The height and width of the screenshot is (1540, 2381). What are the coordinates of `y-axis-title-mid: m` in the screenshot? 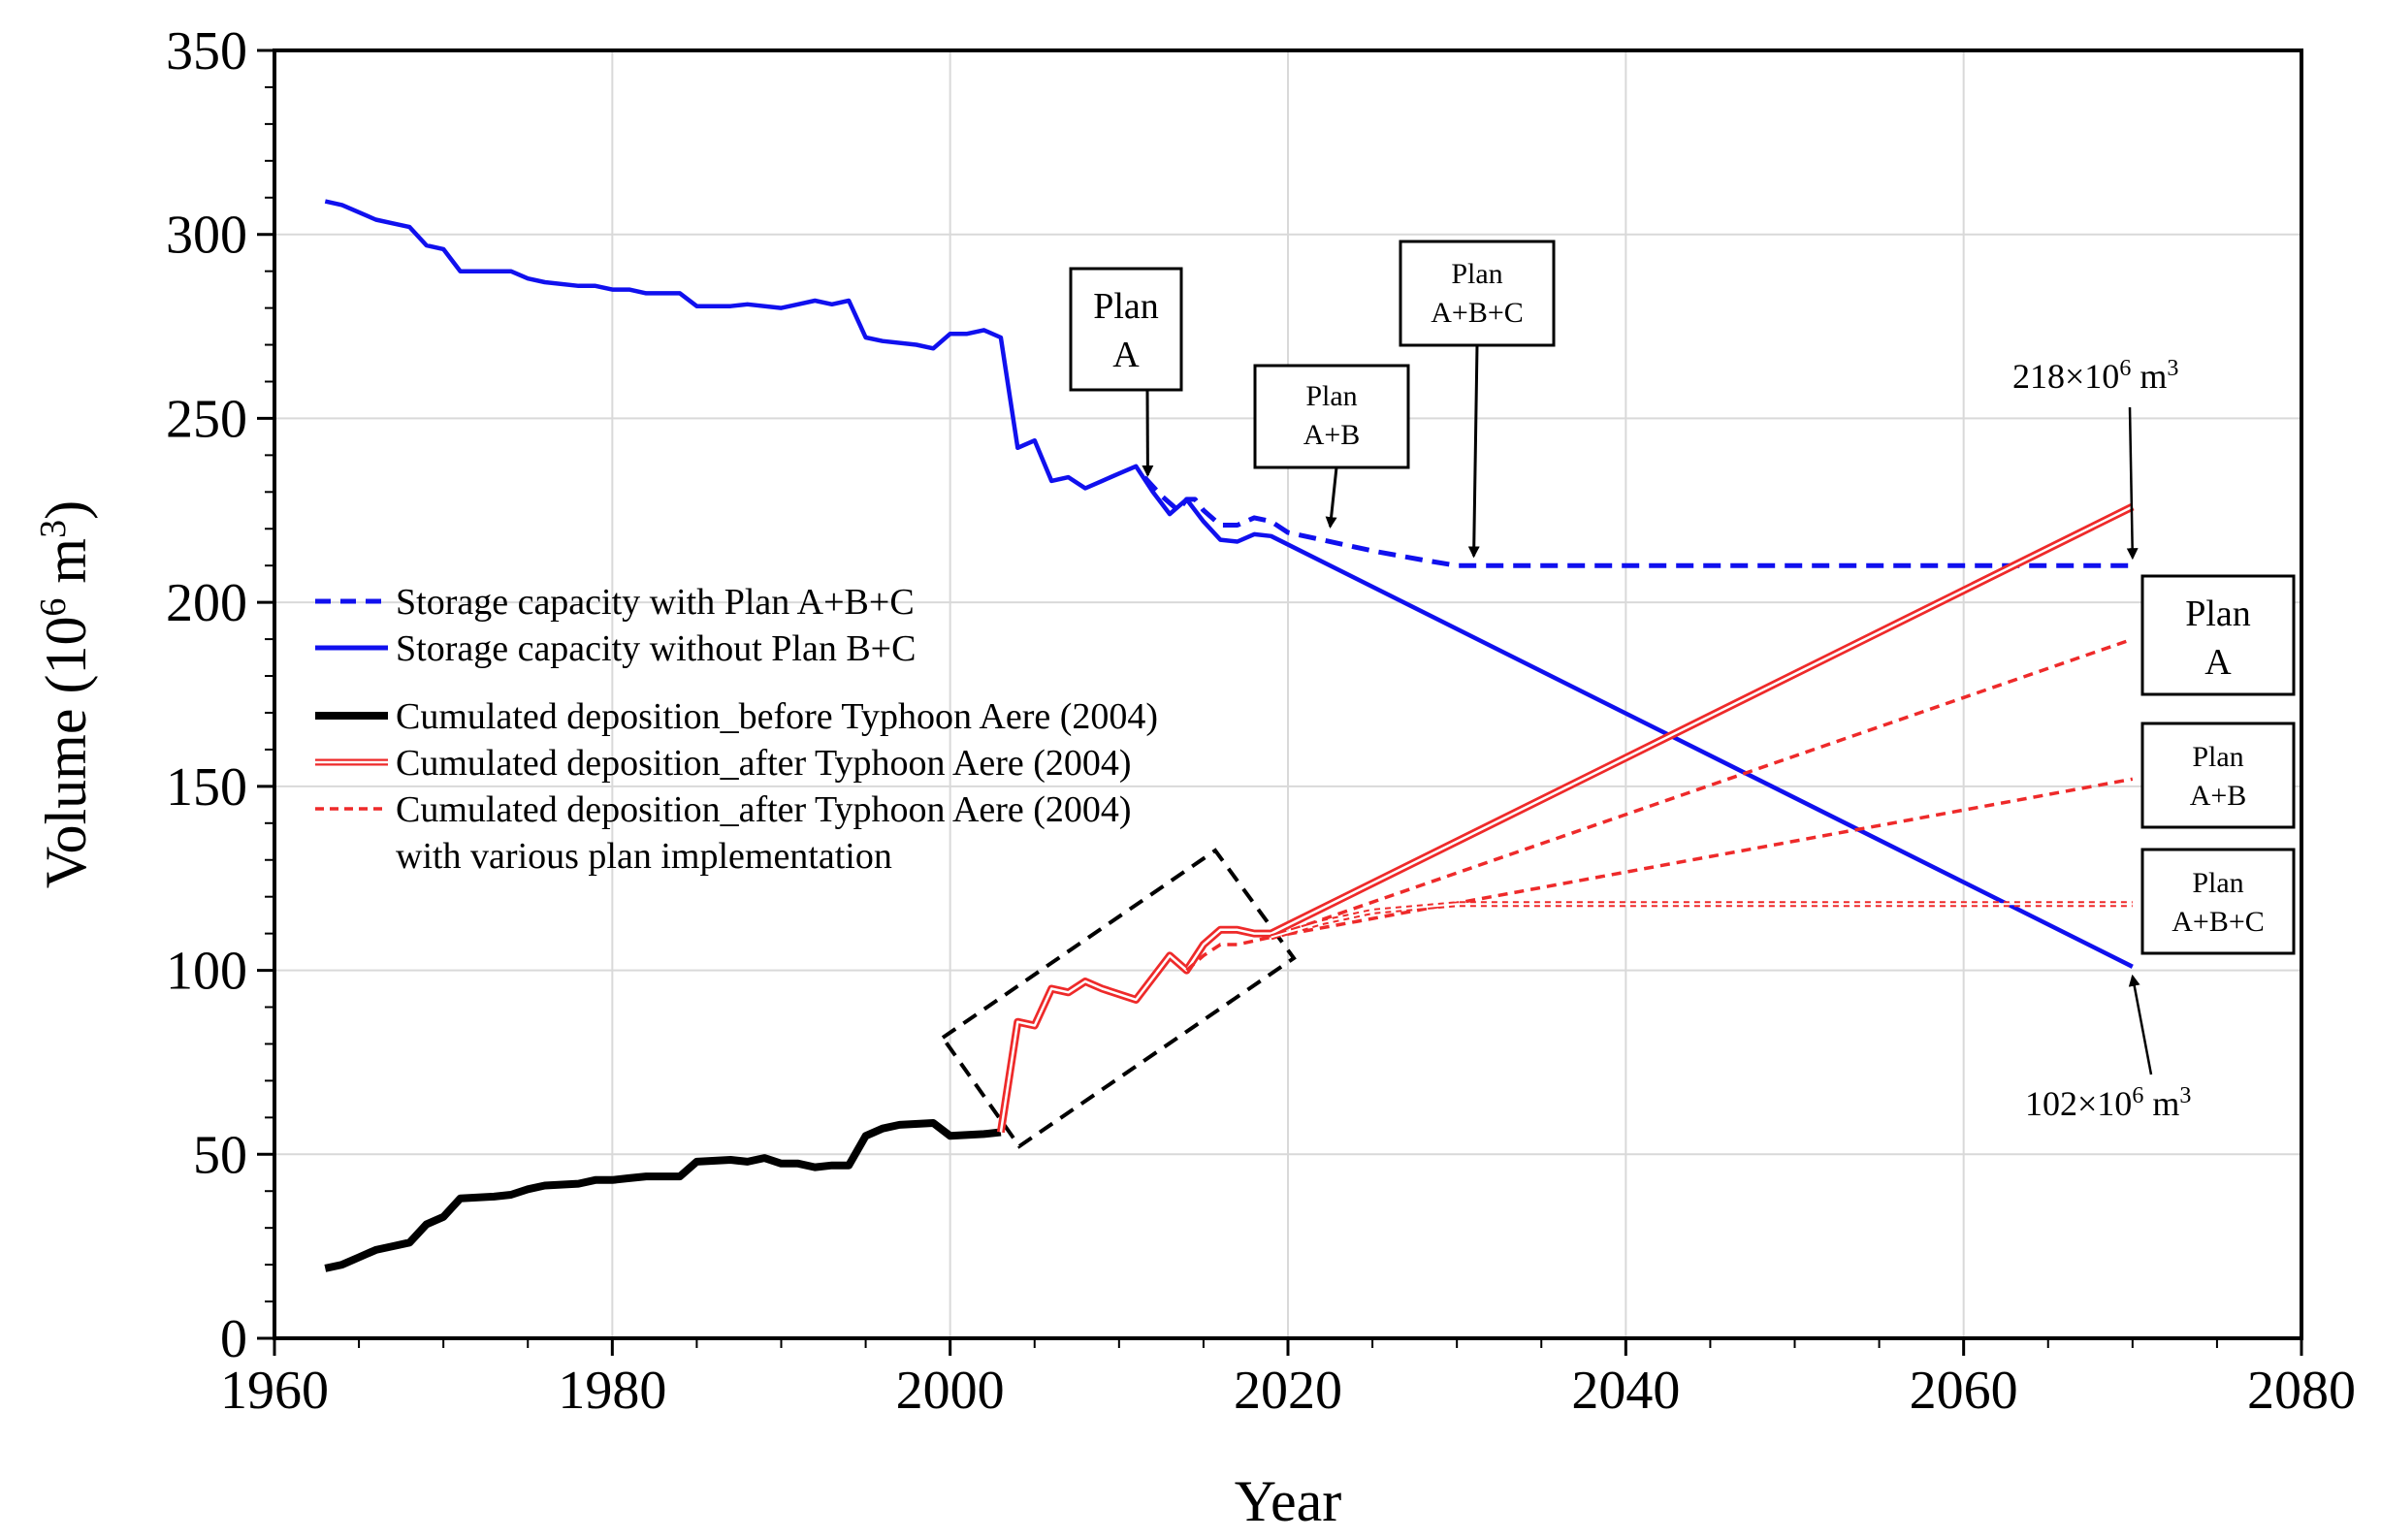 It's located at (66, 568).